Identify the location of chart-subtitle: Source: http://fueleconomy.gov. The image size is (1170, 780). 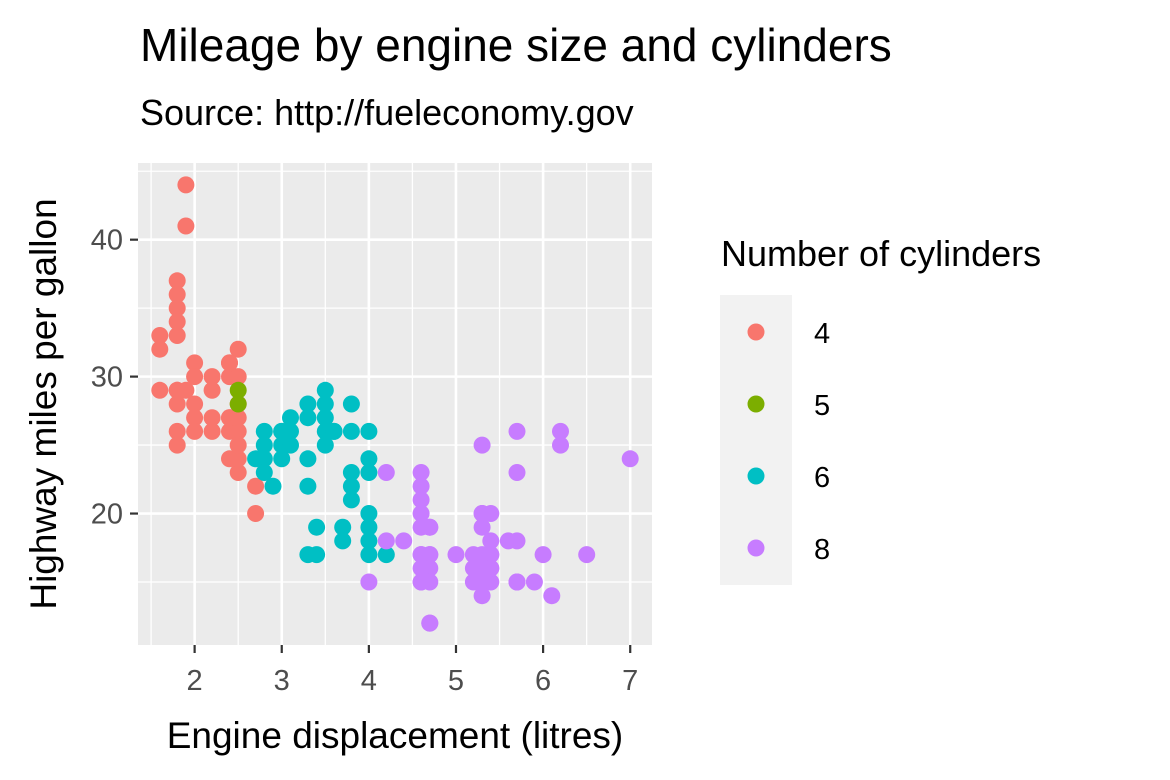
(387, 112).